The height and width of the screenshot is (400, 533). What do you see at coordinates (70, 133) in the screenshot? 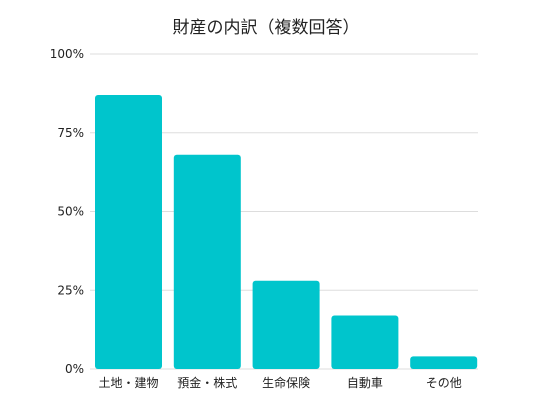
I see `y-tick-label: 75%` at bounding box center [70, 133].